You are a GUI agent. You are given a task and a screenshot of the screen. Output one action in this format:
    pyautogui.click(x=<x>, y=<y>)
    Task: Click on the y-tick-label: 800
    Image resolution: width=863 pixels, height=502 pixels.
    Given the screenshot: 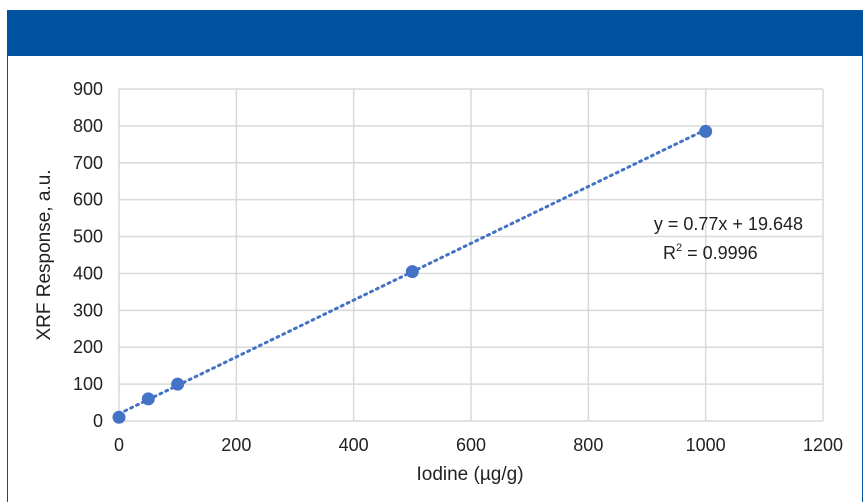 What is the action you would take?
    pyautogui.click(x=88, y=126)
    